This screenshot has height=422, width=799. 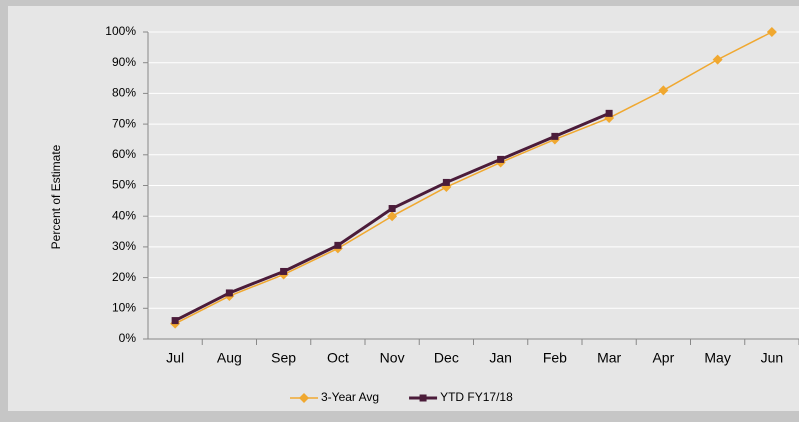 I want to click on x-tick-label: Oct, so click(x=338, y=358).